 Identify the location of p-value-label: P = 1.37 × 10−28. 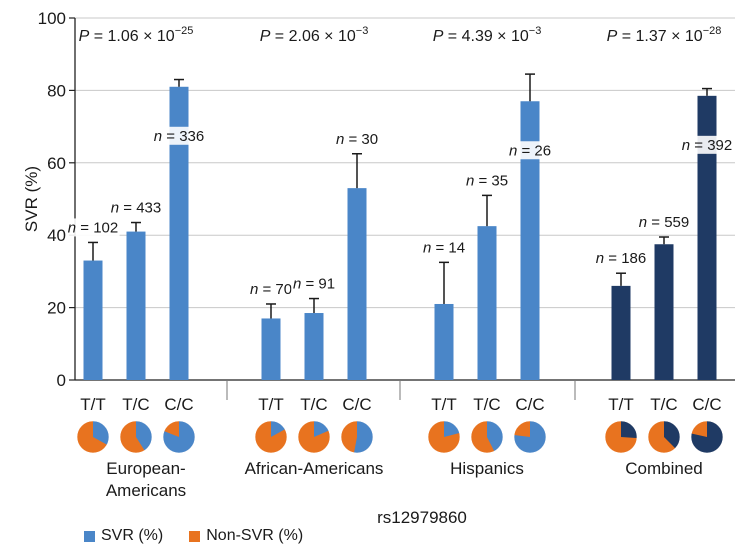
(664, 35).